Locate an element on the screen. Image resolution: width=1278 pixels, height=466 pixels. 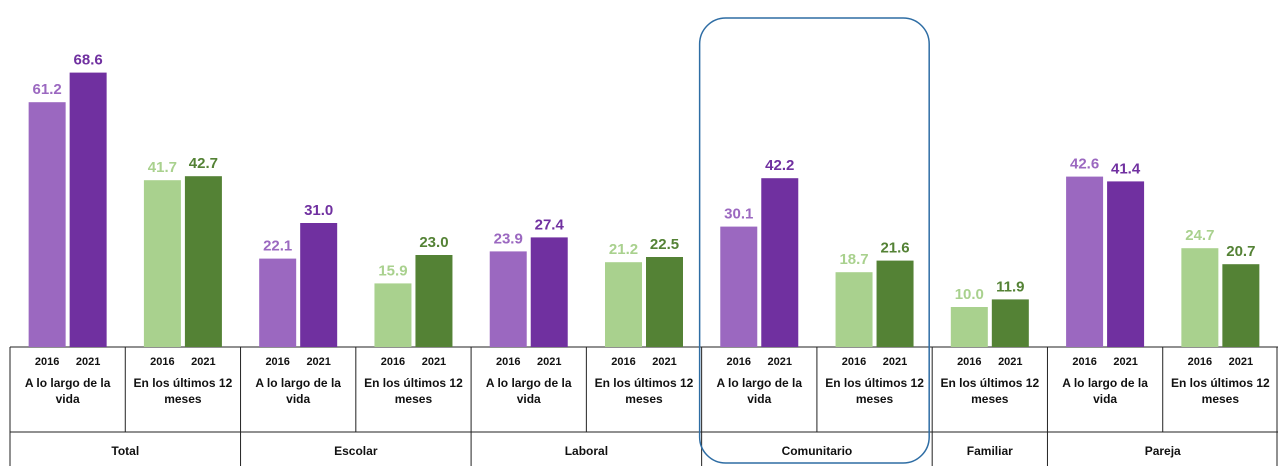
value-label: 10.0 is located at coordinates (969, 294).